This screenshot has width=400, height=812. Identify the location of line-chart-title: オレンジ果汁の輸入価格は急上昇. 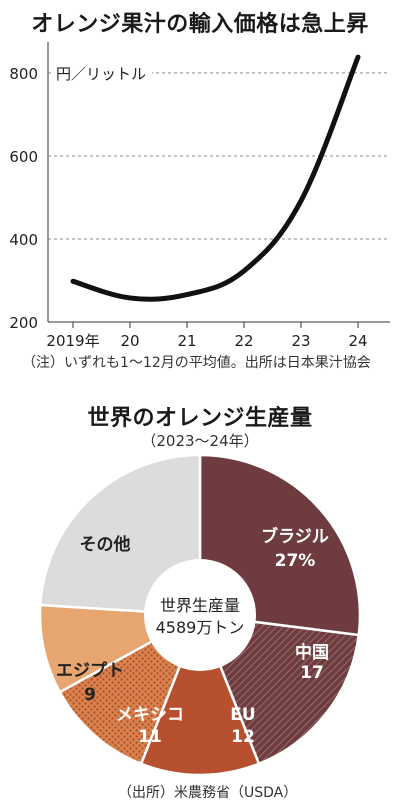
(200, 24).